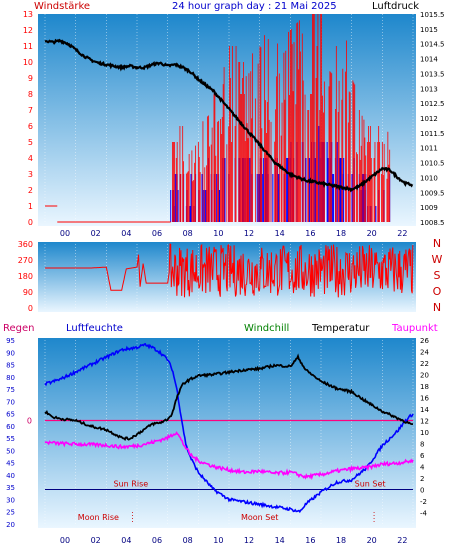 The height and width of the screenshot is (554, 462). Describe the element at coordinates (30, 110) in the screenshot. I see `wind-speed-tick-label: 7` at that location.